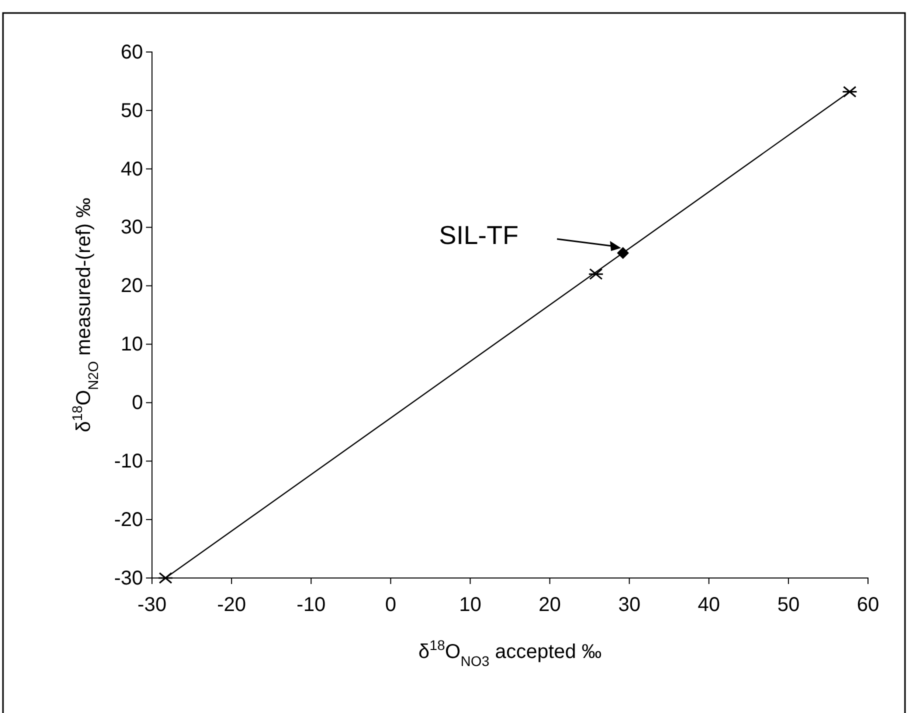  Describe the element at coordinates (510, 653) in the screenshot. I see `x-axis-title: δ$^{18}$O$_{NO3}$ accepted ‰` at that location.